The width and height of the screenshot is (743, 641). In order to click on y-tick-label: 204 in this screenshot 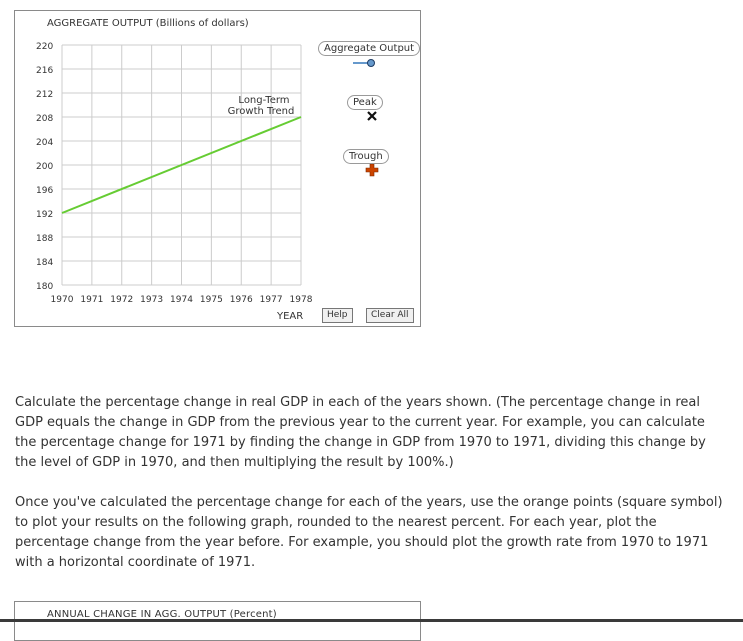, I will do `click(44, 143)`.